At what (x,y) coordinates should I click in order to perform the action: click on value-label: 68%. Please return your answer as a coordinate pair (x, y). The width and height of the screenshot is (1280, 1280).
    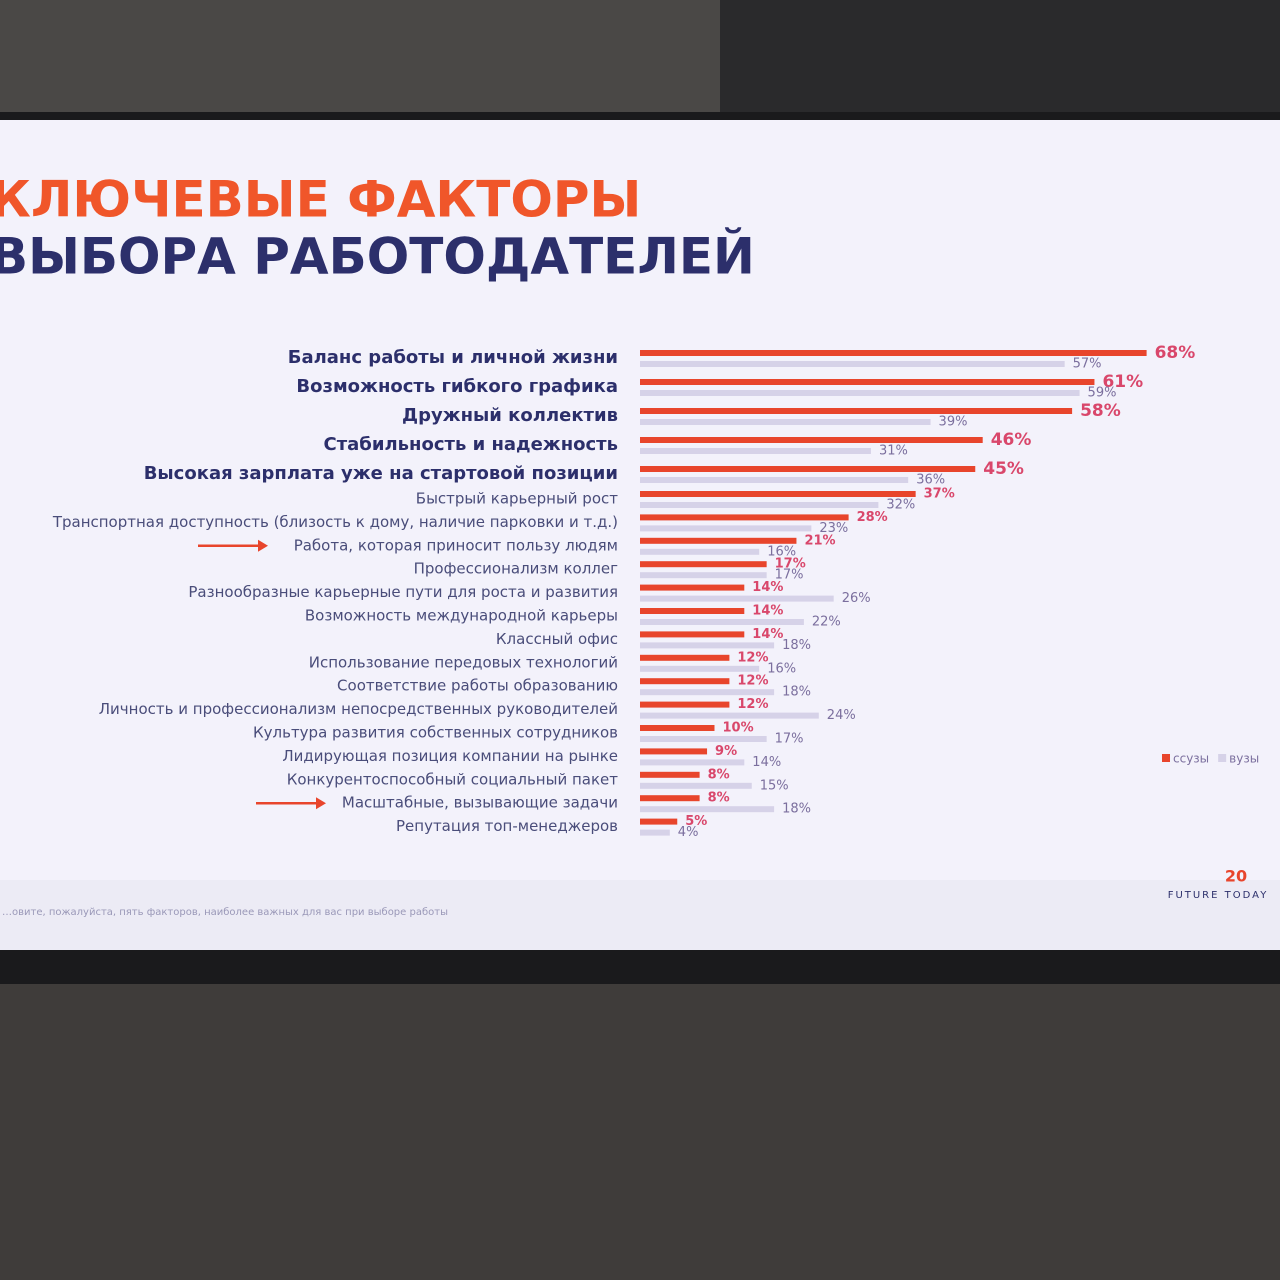
    Looking at the image, I should click on (1175, 353).